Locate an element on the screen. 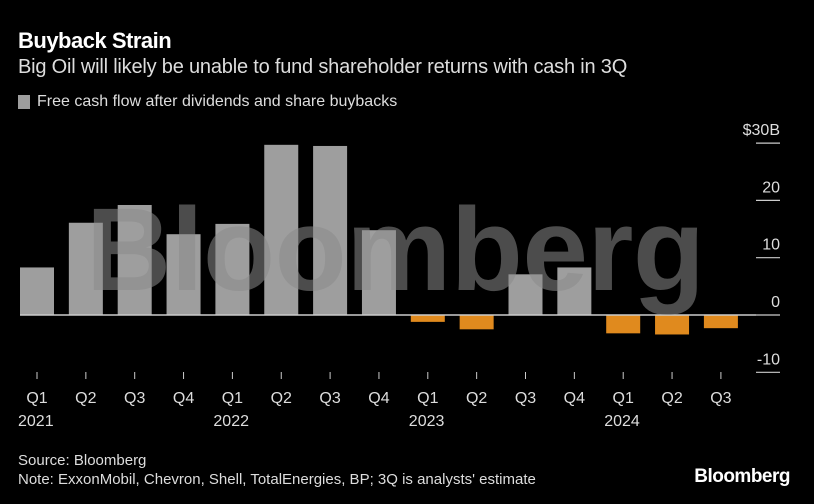 Image resolution: width=814 pixels, height=504 pixels. x-year-label: 2023 is located at coordinates (427, 421).